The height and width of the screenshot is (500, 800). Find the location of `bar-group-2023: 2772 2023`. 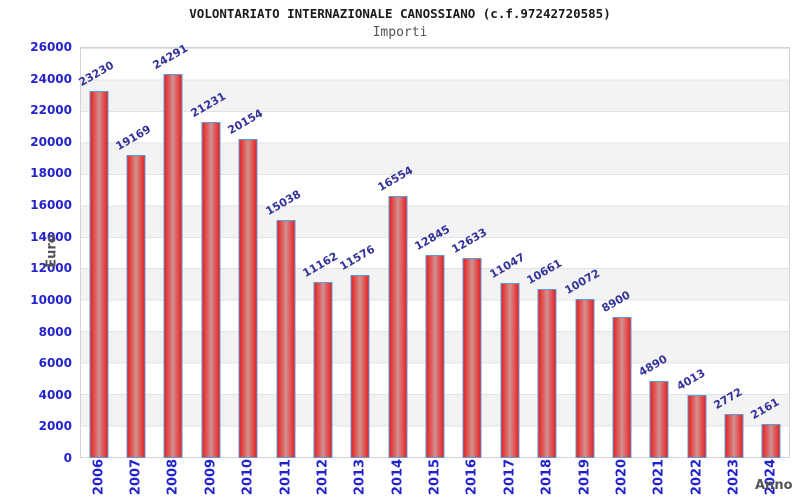

bar-group-2023: 2772 2023 is located at coordinates (731, 271).